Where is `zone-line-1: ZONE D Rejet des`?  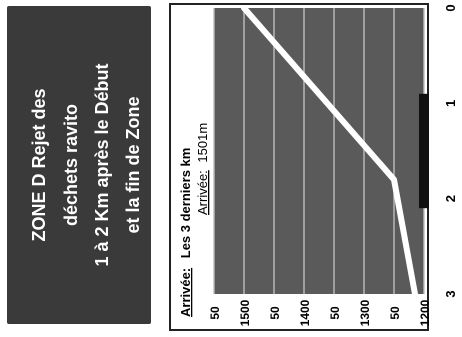
zone-line-1: ZONE D Rejet des is located at coordinates (39, 164).